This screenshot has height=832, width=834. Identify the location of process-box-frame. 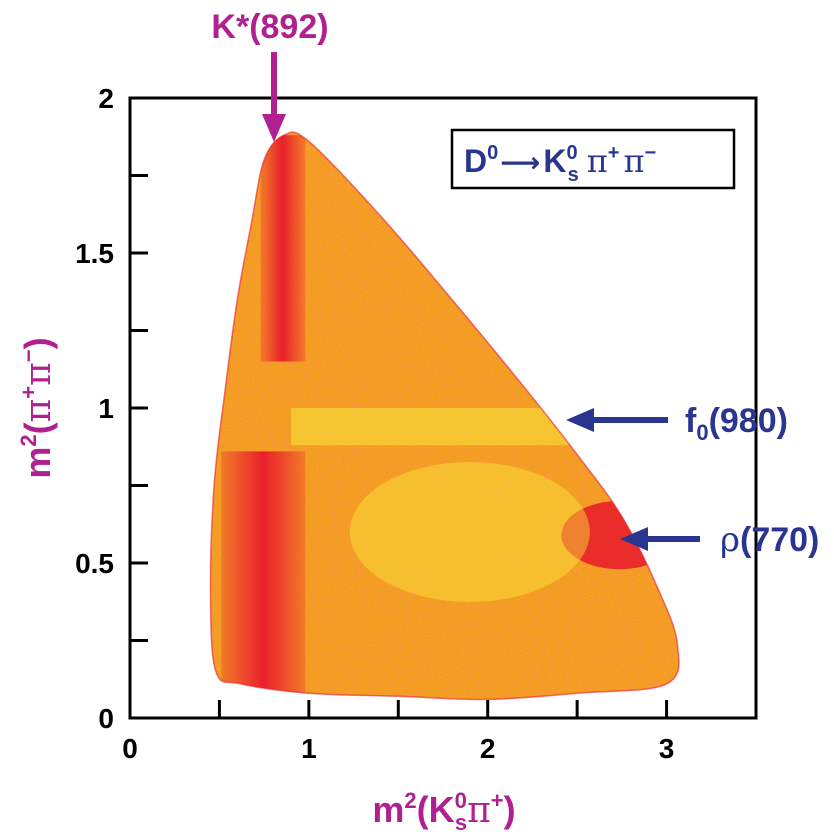
(593, 159).